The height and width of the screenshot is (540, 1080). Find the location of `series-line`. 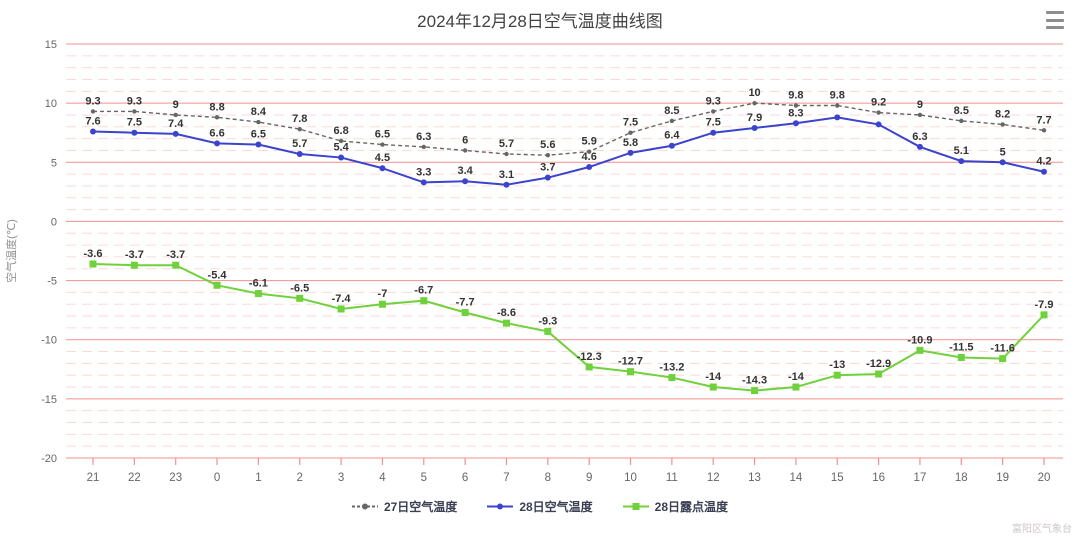

series-line is located at coordinates (568, 151).